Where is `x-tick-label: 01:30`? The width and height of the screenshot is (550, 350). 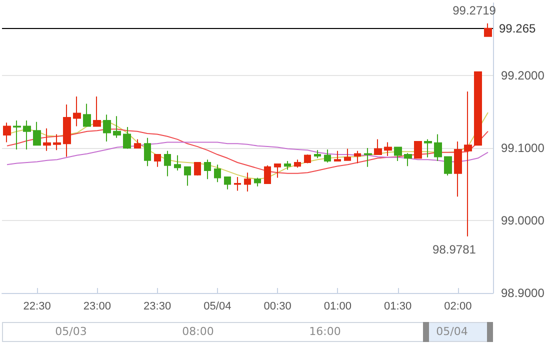
x-tick-label: 01:30 is located at coordinates (398, 306).